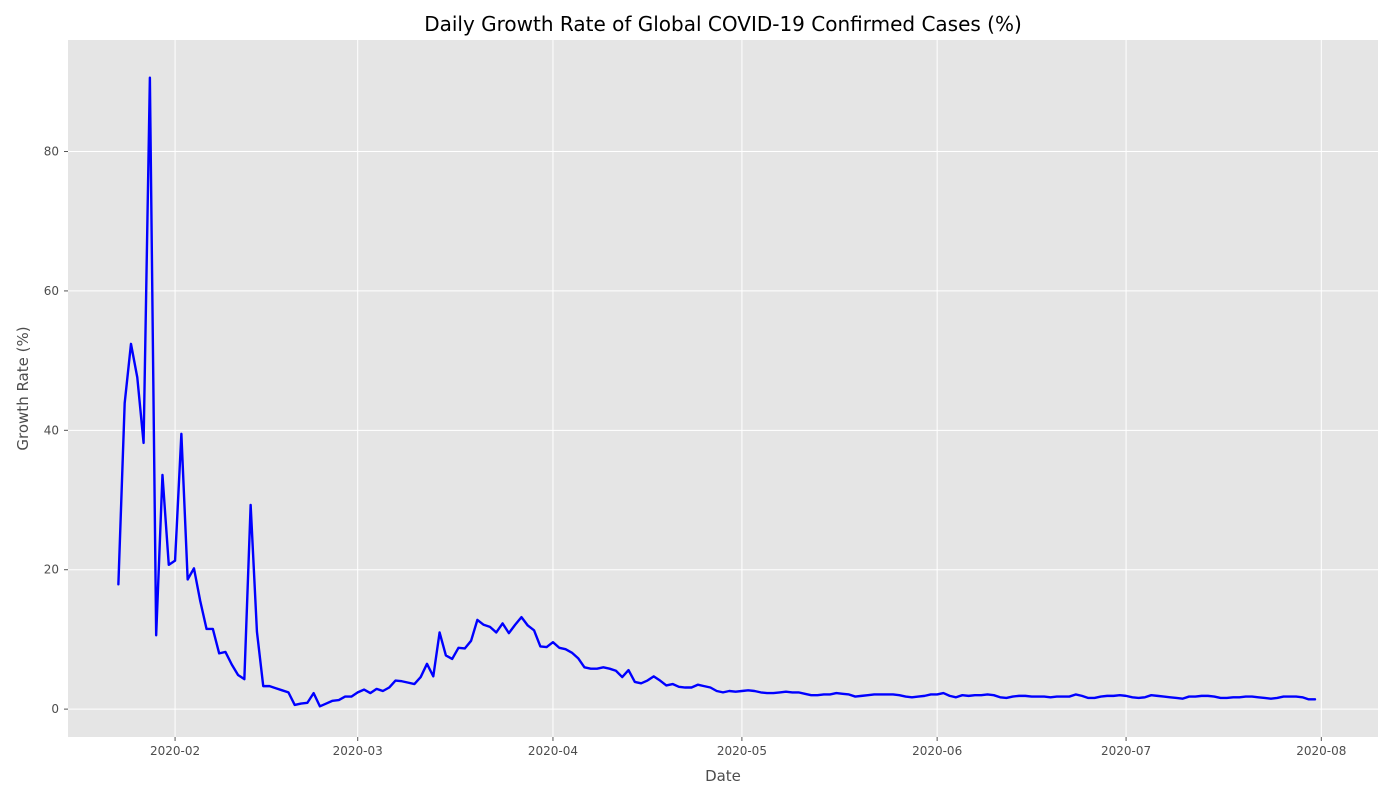  Describe the element at coordinates (1126, 751) in the screenshot. I see `x-tick-label: 2020-07` at that location.